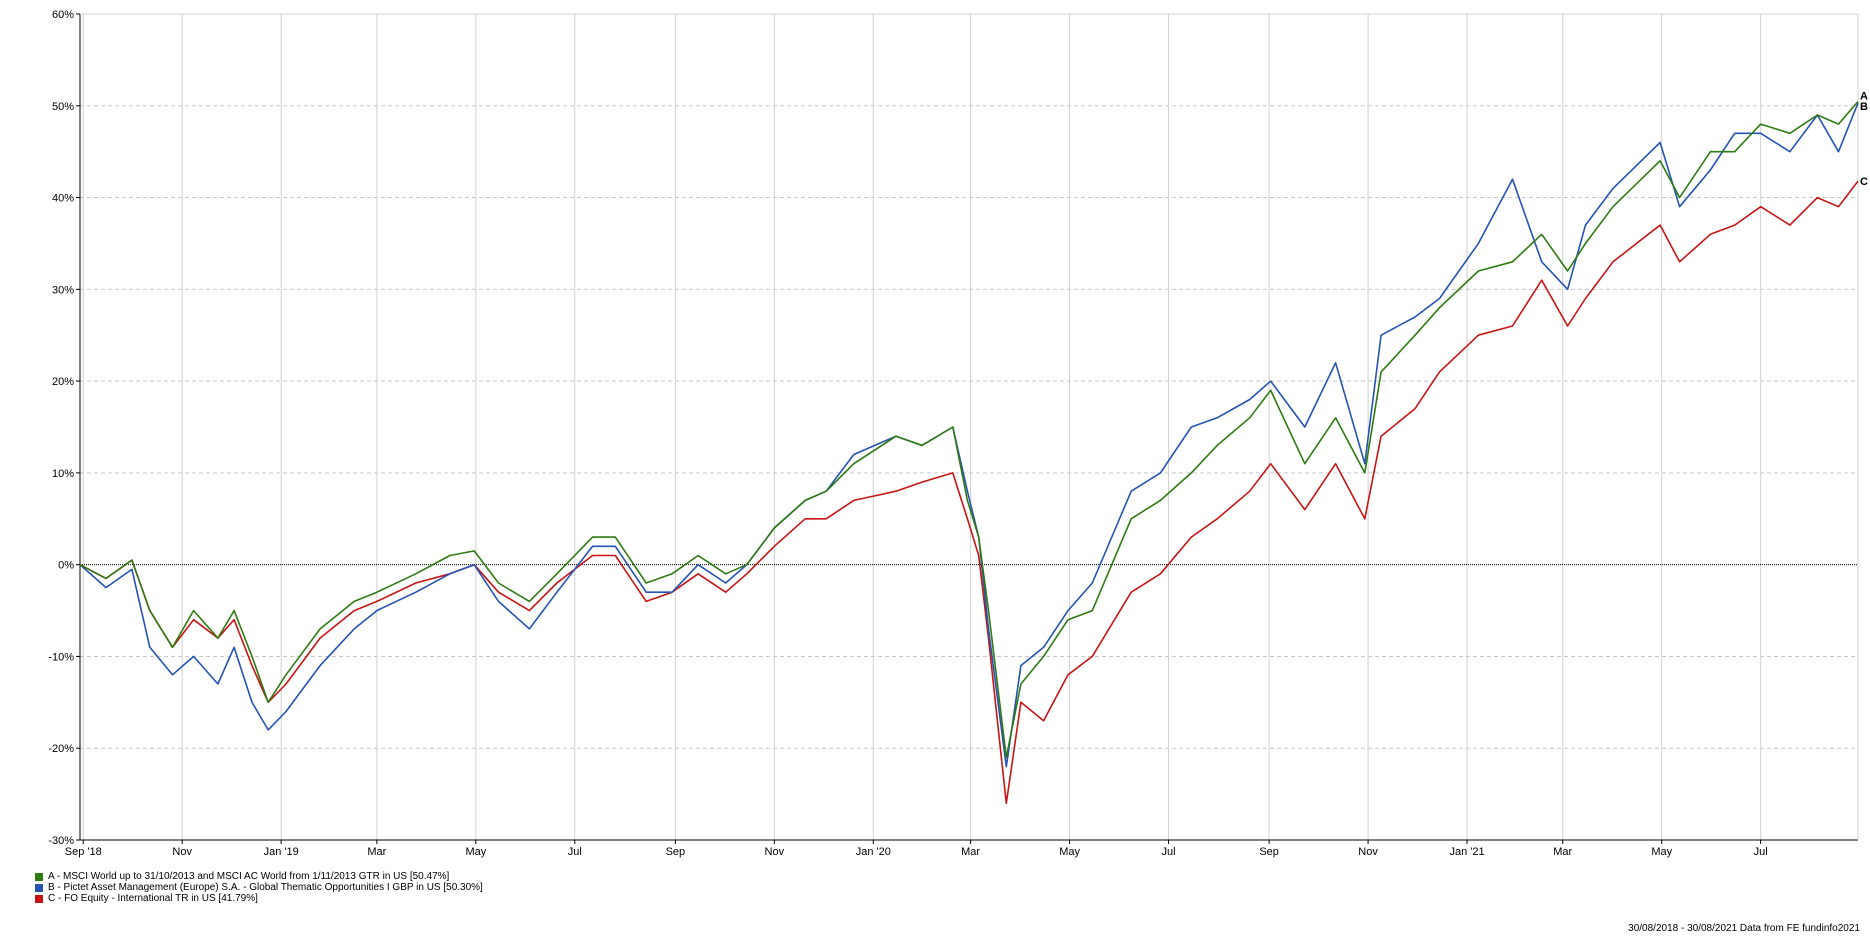 The height and width of the screenshot is (938, 1870). What do you see at coordinates (39, 887) in the screenshot?
I see `legend-swatch-b` at bounding box center [39, 887].